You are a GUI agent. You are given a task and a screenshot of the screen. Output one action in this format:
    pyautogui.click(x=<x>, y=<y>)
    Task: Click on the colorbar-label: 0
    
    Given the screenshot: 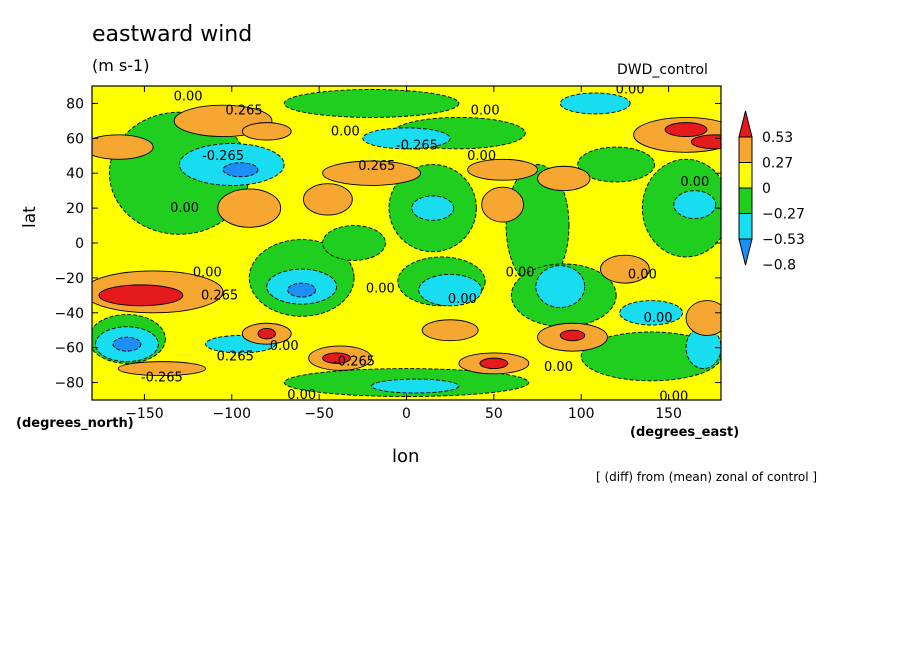 What is the action you would take?
    pyautogui.click(x=766, y=189)
    